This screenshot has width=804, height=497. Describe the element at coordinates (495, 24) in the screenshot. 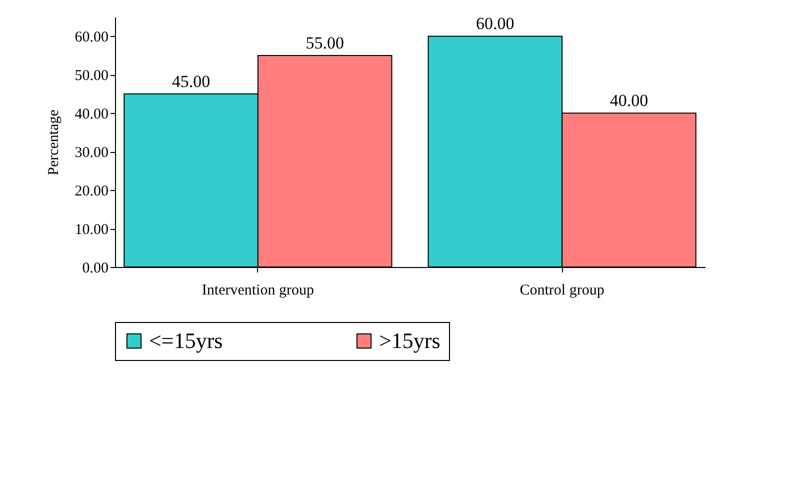

I see `data-label: 60.00` at that location.